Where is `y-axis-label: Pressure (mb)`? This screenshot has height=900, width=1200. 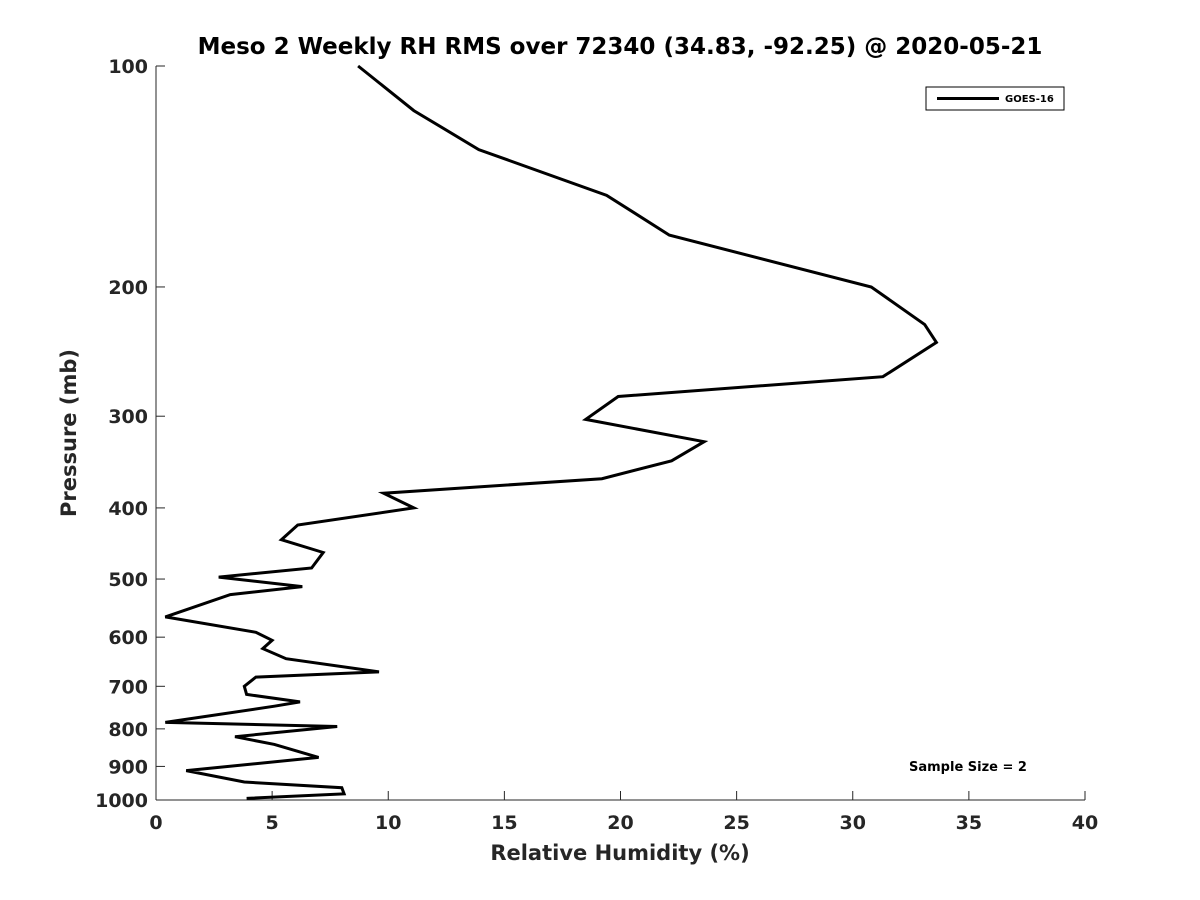 y-axis-label: Pressure (mb) is located at coordinates (69, 433).